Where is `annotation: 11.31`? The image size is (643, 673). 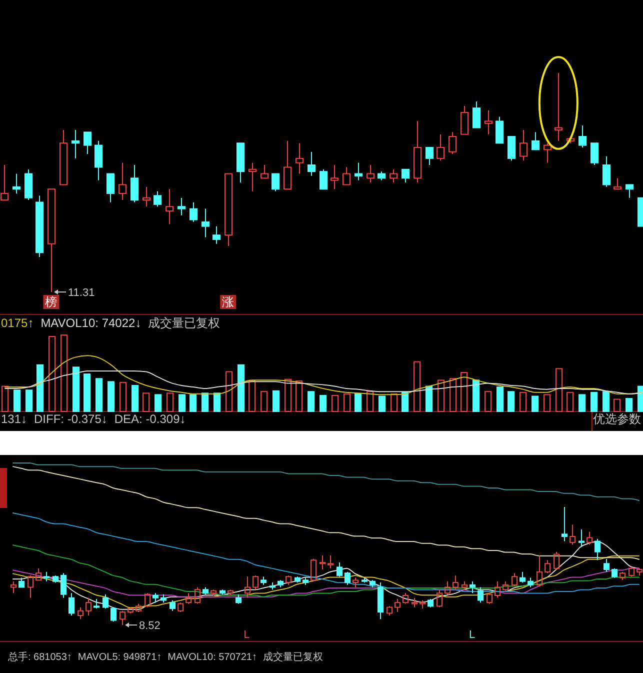 annotation: 11.31 is located at coordinates (81, 293).